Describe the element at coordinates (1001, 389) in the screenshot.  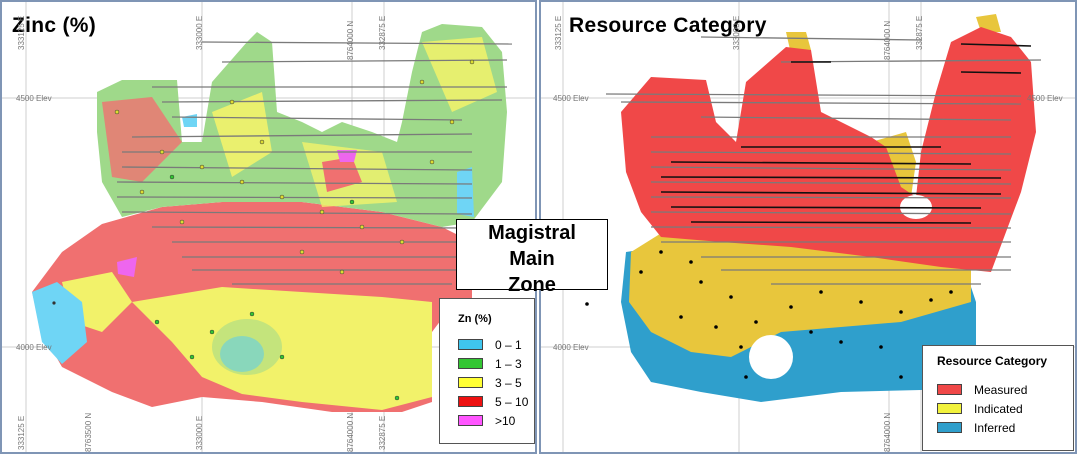
I see `legend-label: Measured` at that location.